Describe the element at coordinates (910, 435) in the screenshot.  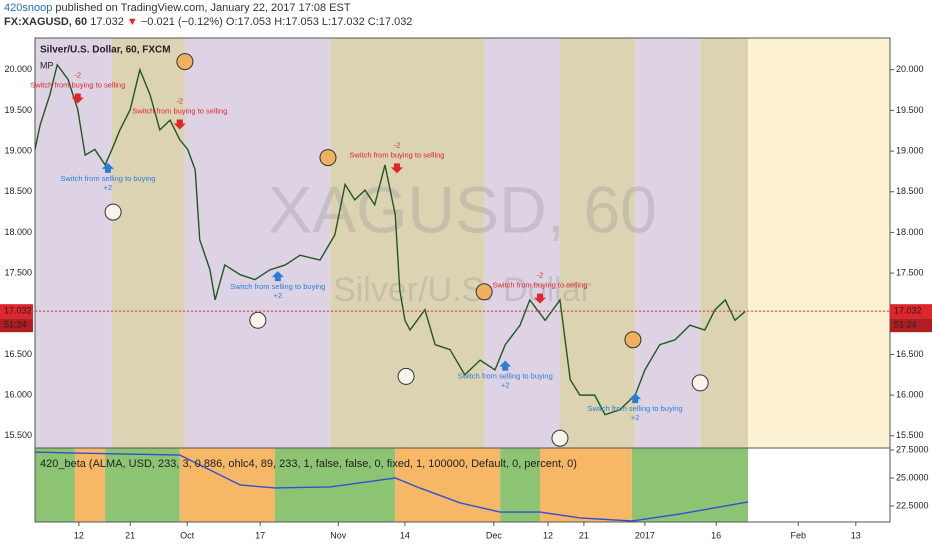
I see `y-tick-label: 15.500` at that location.